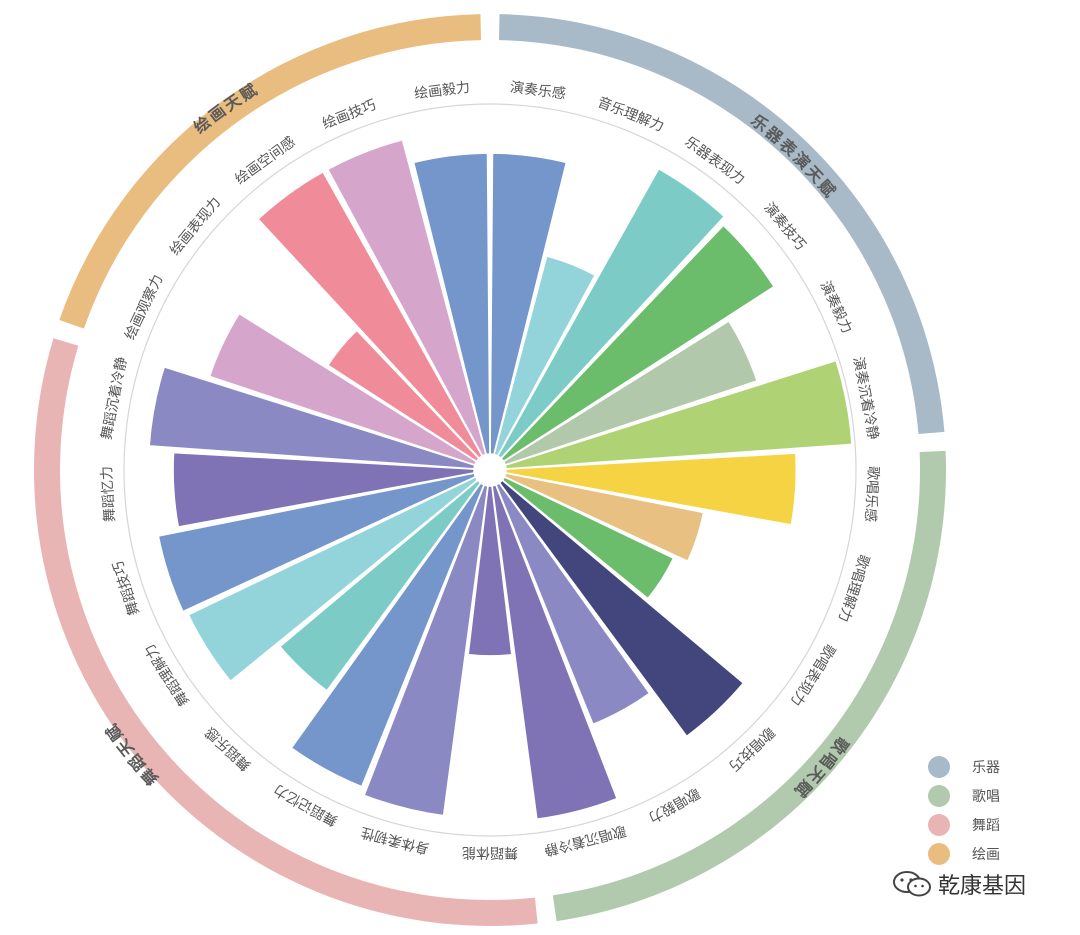  What do you see at coordinates (986, 767) in the screenshot?
I see `legend-label-instrument: 乐器` at bounding box center [986, 767].